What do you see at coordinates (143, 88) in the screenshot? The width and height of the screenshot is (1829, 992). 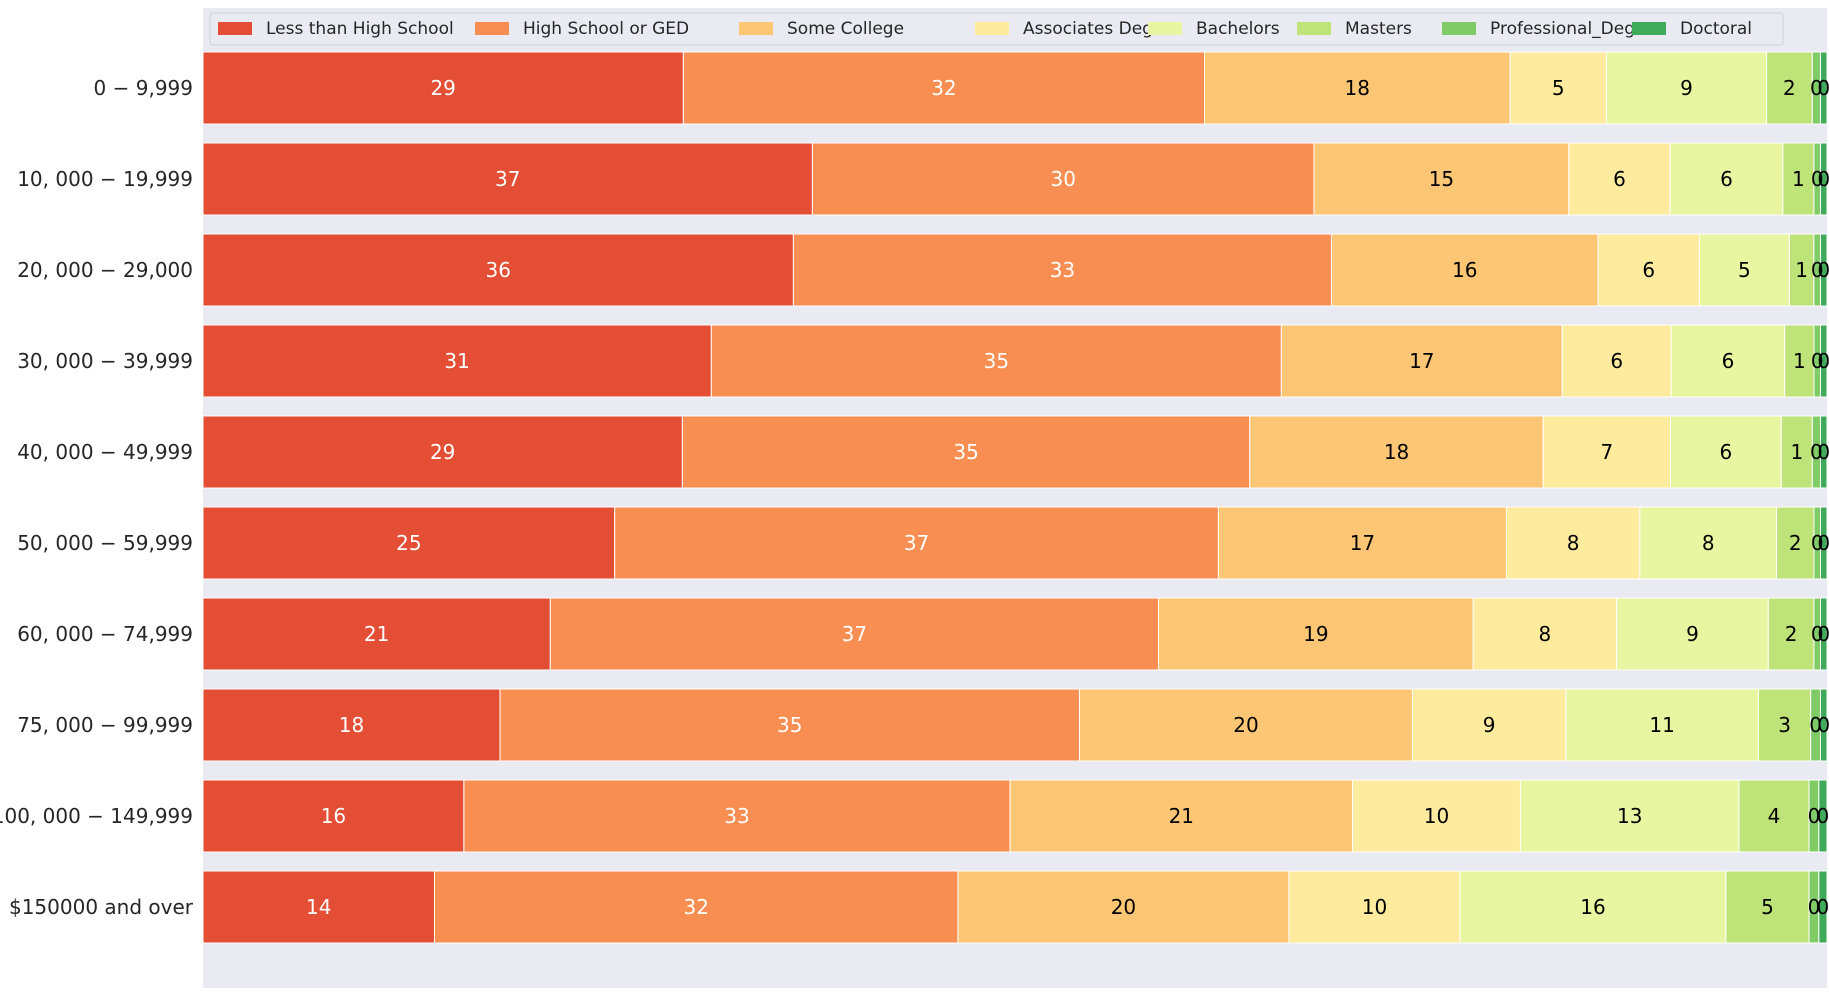 I see `y-tick-label: 0 − 9,999` at bounding box center [143, 88].